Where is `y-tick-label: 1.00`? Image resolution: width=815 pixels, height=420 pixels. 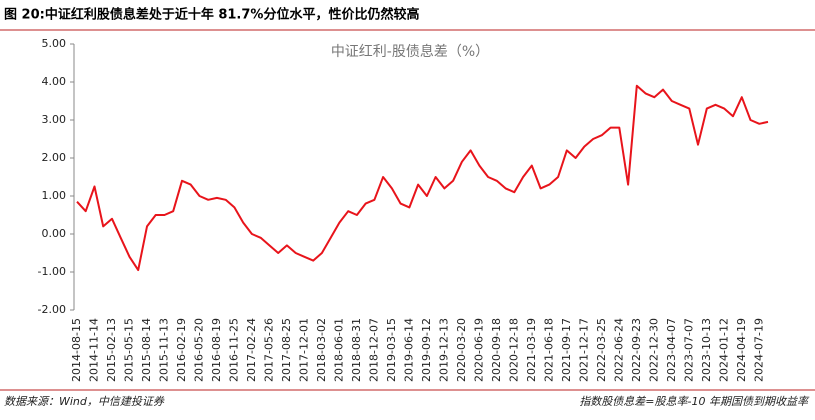 y-tick-label: 1.00 is located at coordinates (54, 195).